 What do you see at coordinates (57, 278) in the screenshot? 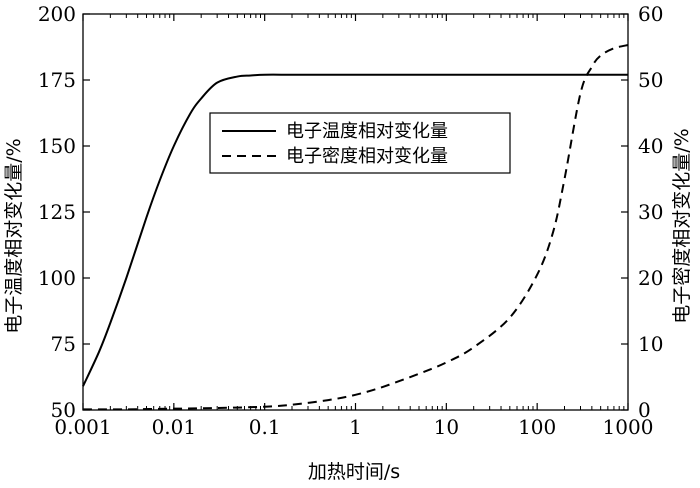
I see `y-left-tick-label: 100` at bounding box center [57, 278].